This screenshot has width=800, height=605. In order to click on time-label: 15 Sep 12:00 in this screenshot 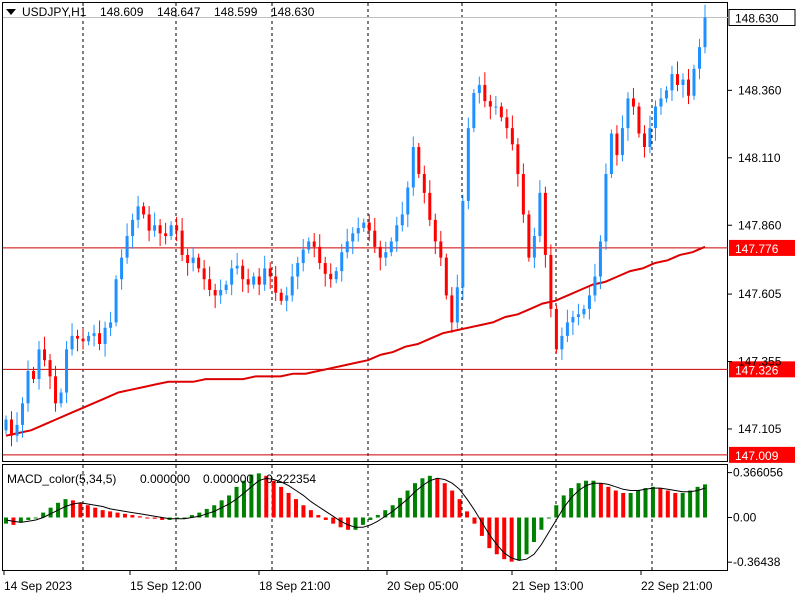, I will do `click(166, 586)`.